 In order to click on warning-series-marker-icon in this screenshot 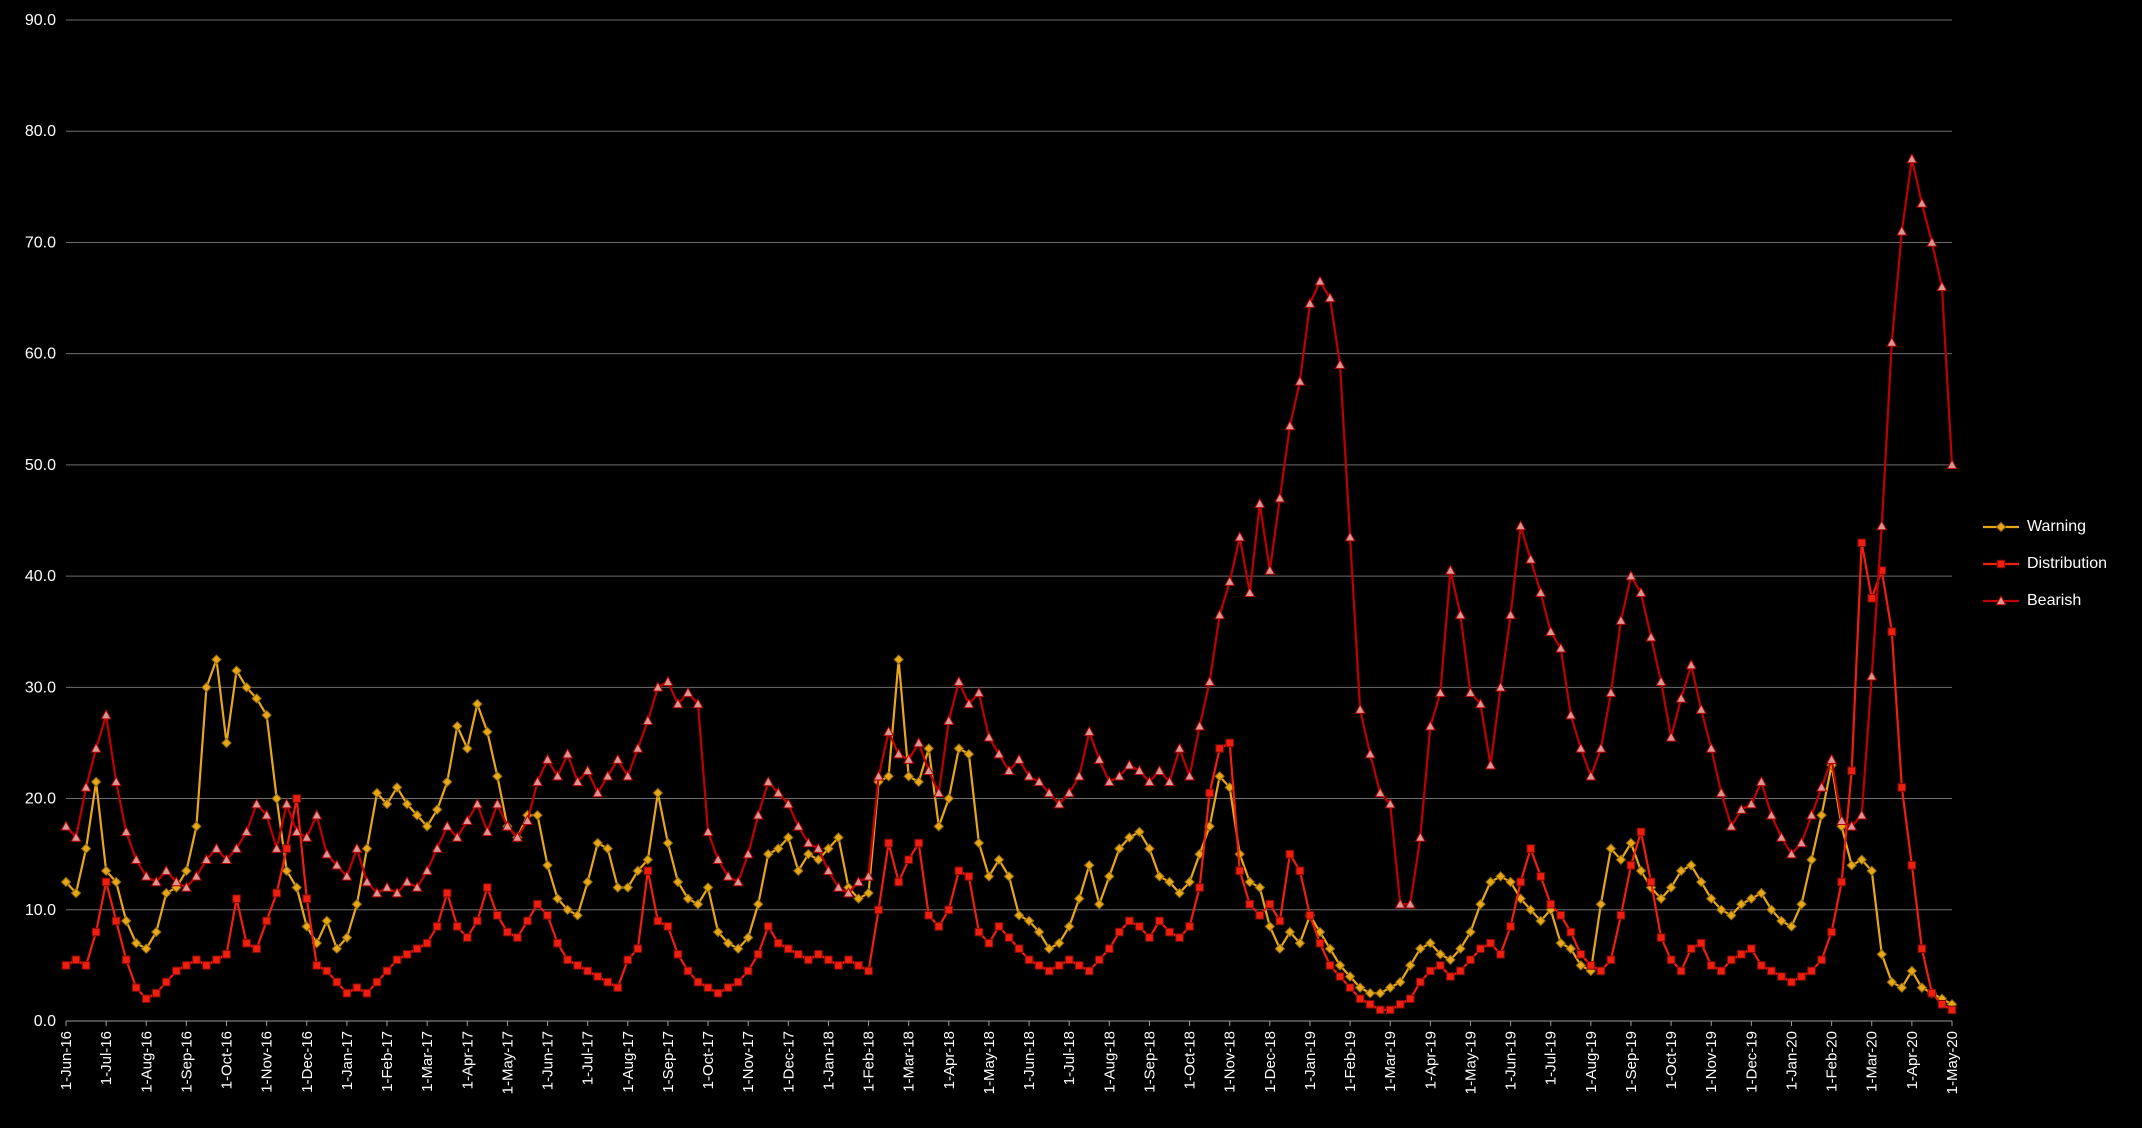, I will do `click(2001, 527)`.